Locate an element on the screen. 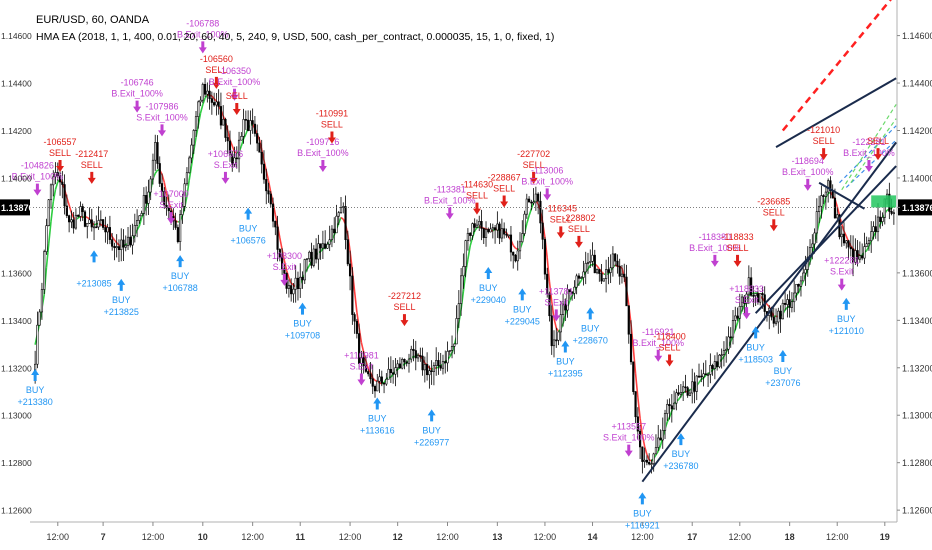  signal-sell: SELL-118833 is located at coordinates (737, 249).